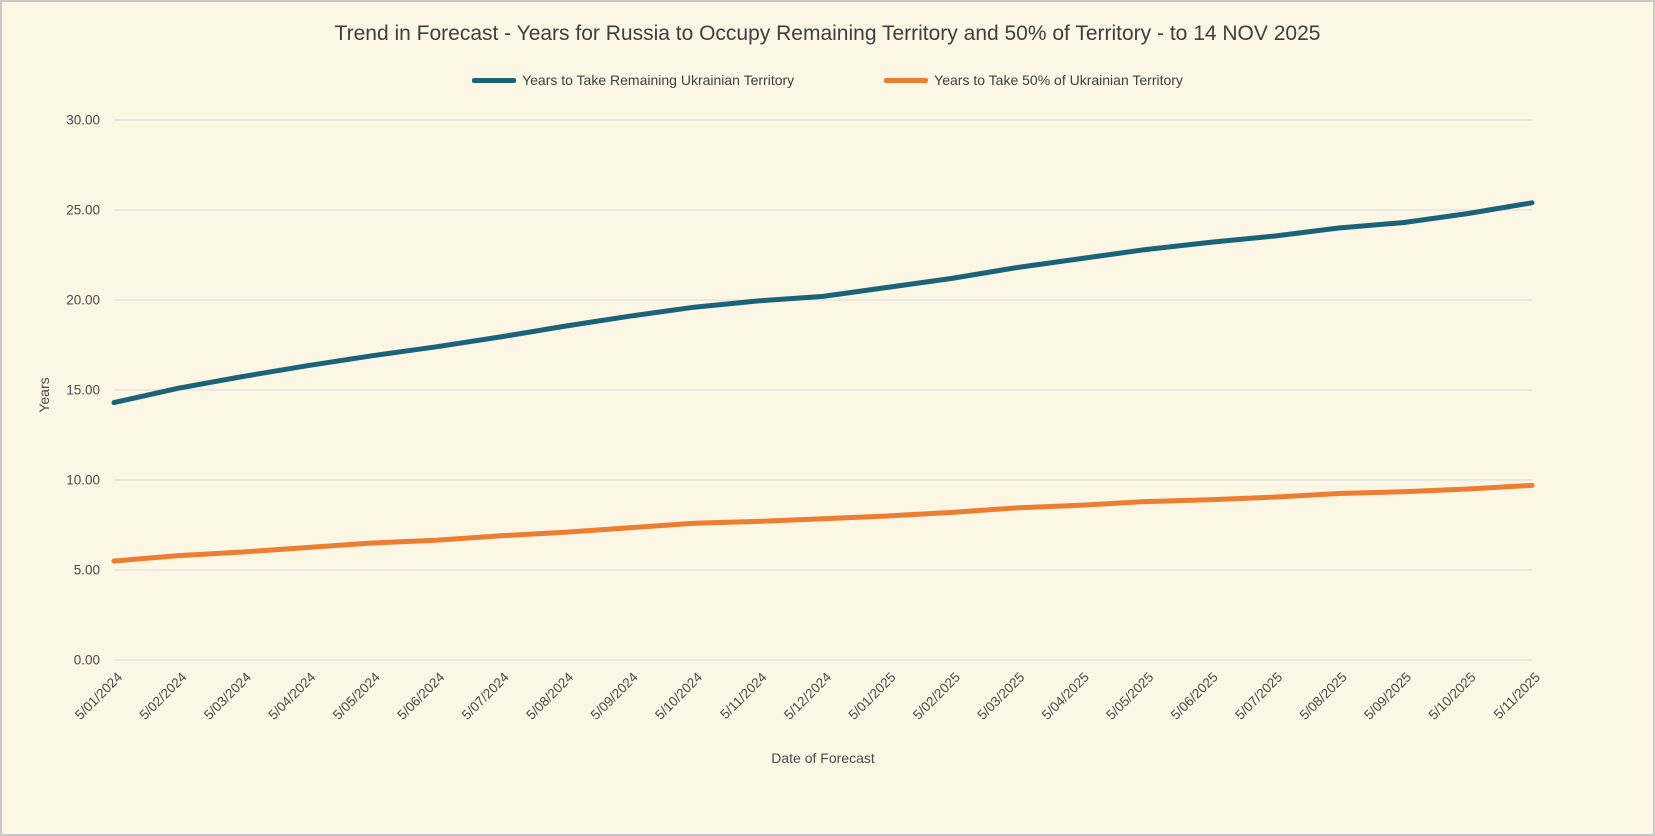  What do you see at coordinates (485, 695) in the screenshot?
I see `x-tick-label: 5/07/2024` at bounding box center [485, 695].